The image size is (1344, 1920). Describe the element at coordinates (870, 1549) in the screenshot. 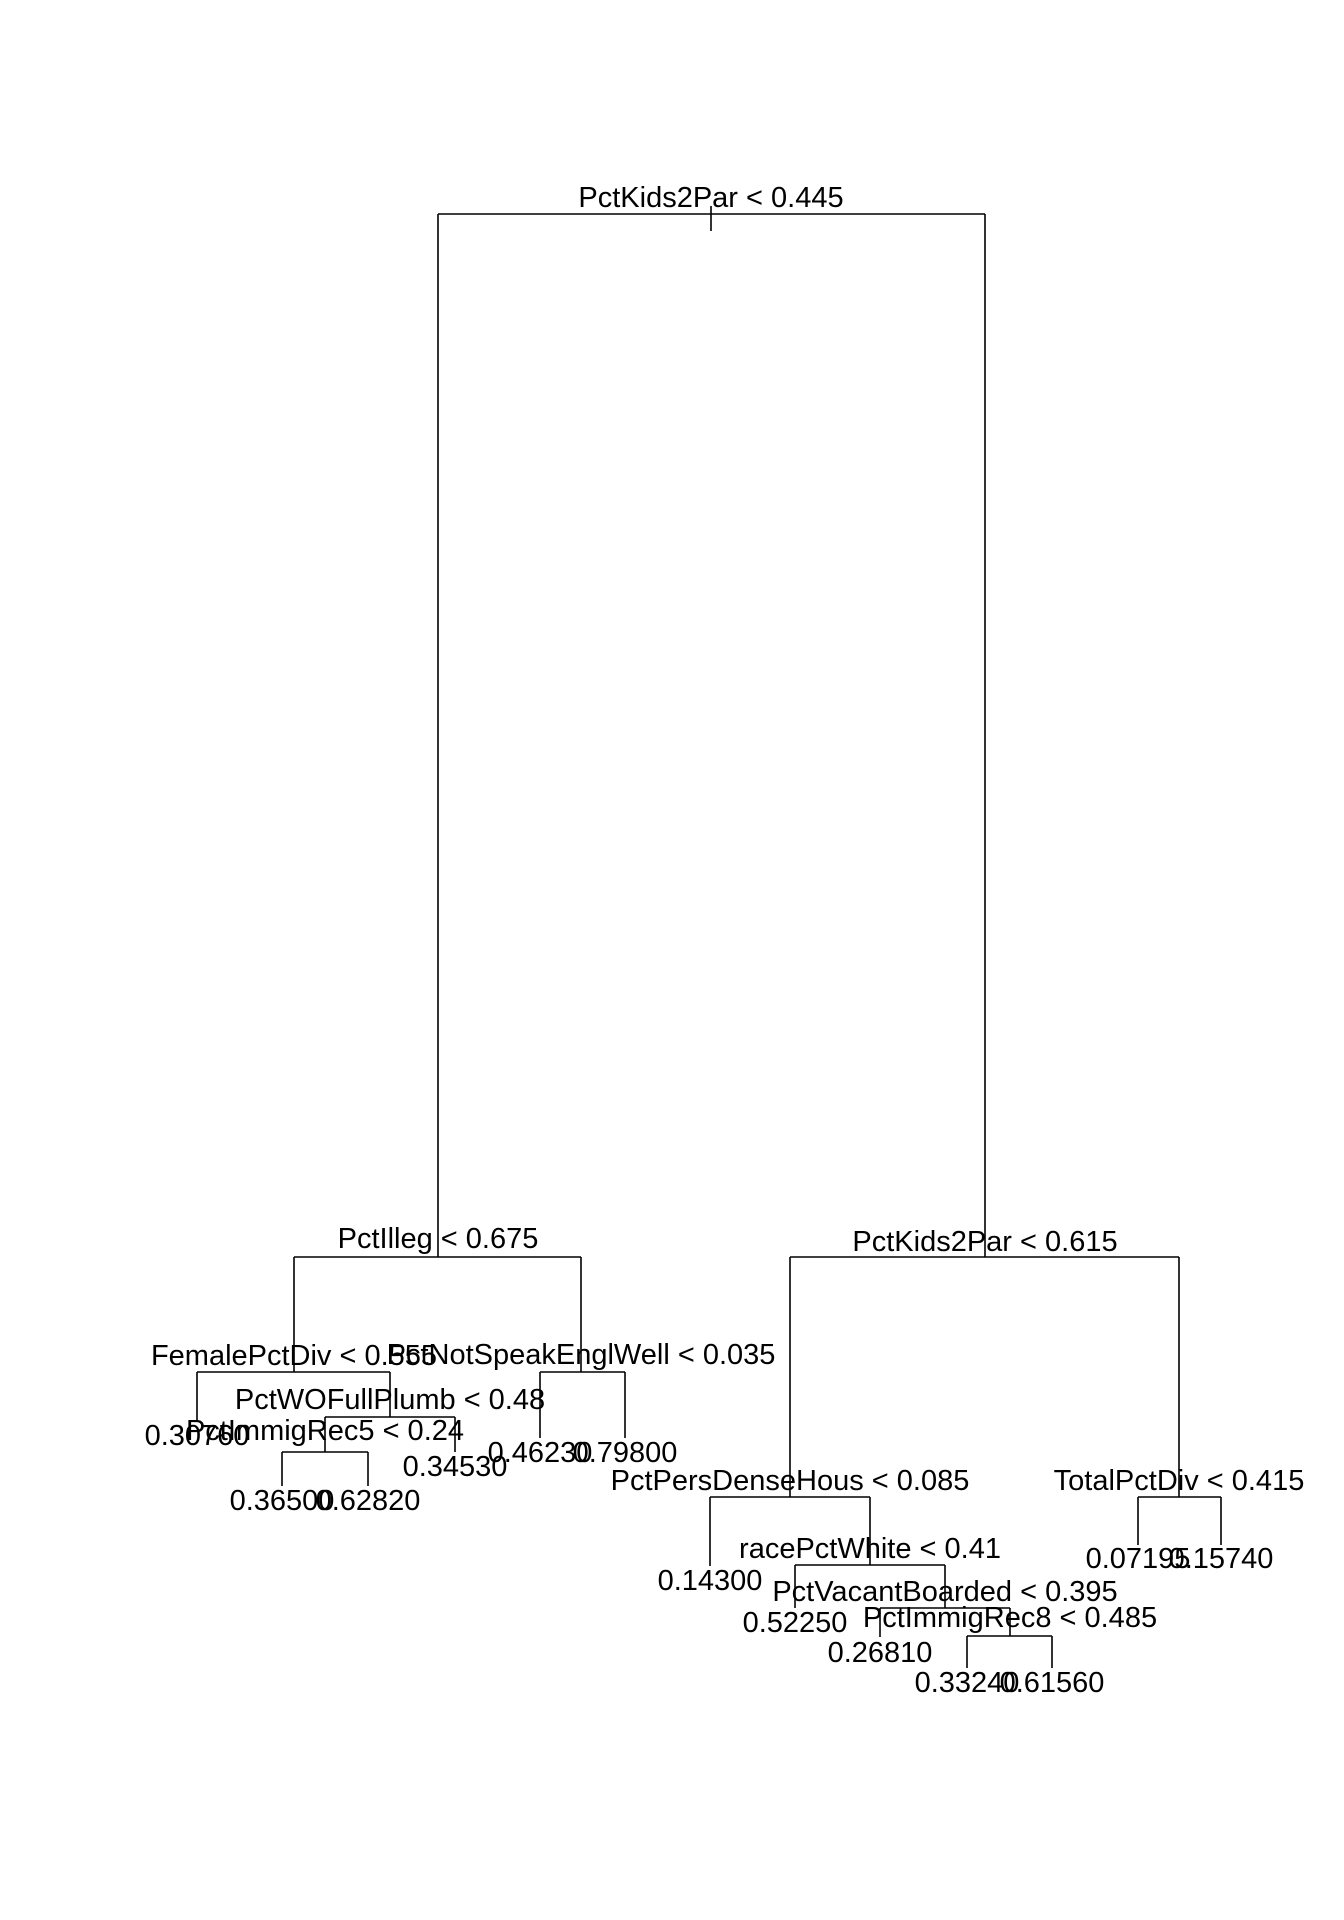

I see `split-label-n10: racePctWhite < 0.41` at that location.